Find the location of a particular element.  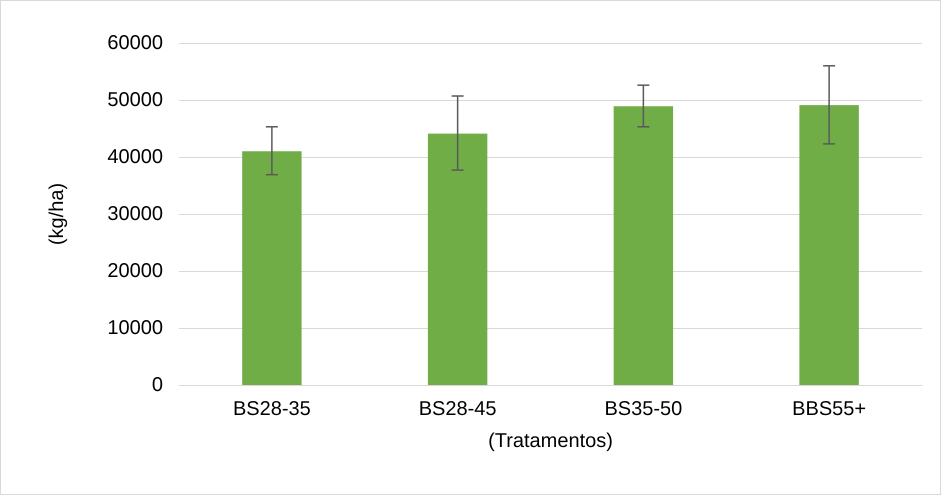

x-tick-label: BS28-35 is located at coordinates (271, 409).